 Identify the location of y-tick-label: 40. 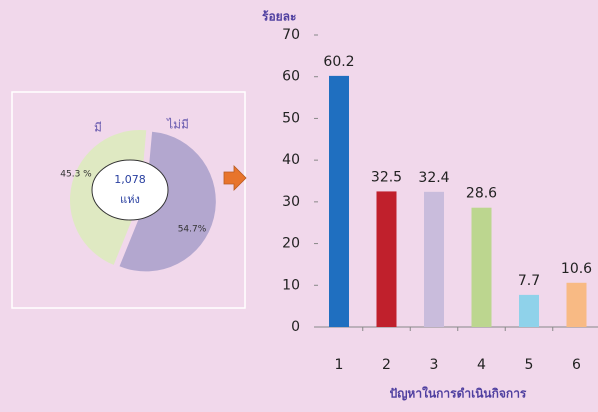
(291, 160).